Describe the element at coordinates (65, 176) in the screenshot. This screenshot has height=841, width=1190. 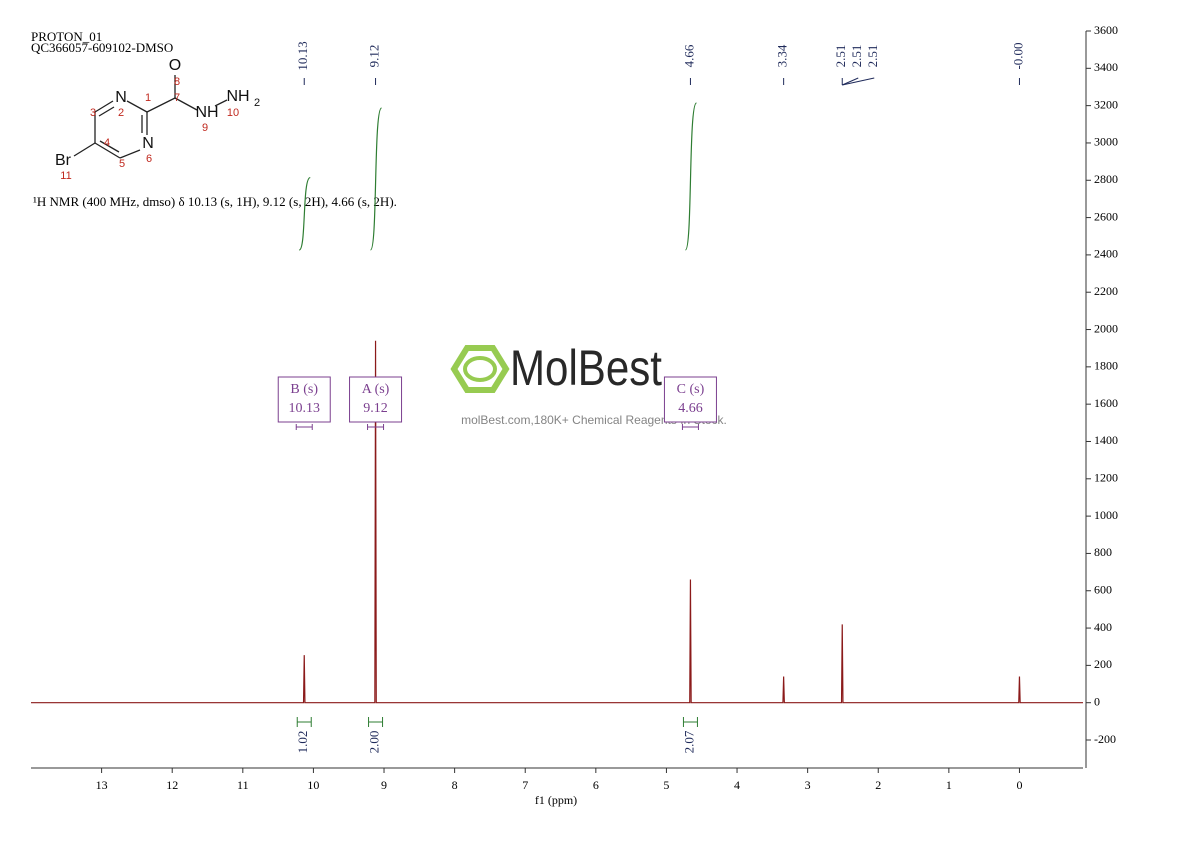
I see `atom-number: 11` at that location.